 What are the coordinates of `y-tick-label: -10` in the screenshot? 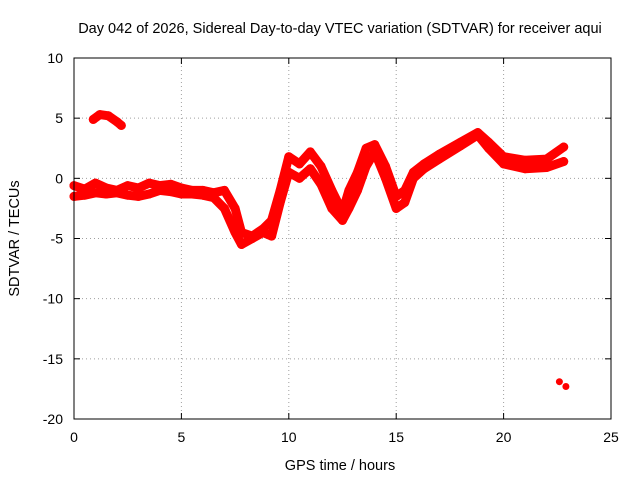 It's located at (53, 299).